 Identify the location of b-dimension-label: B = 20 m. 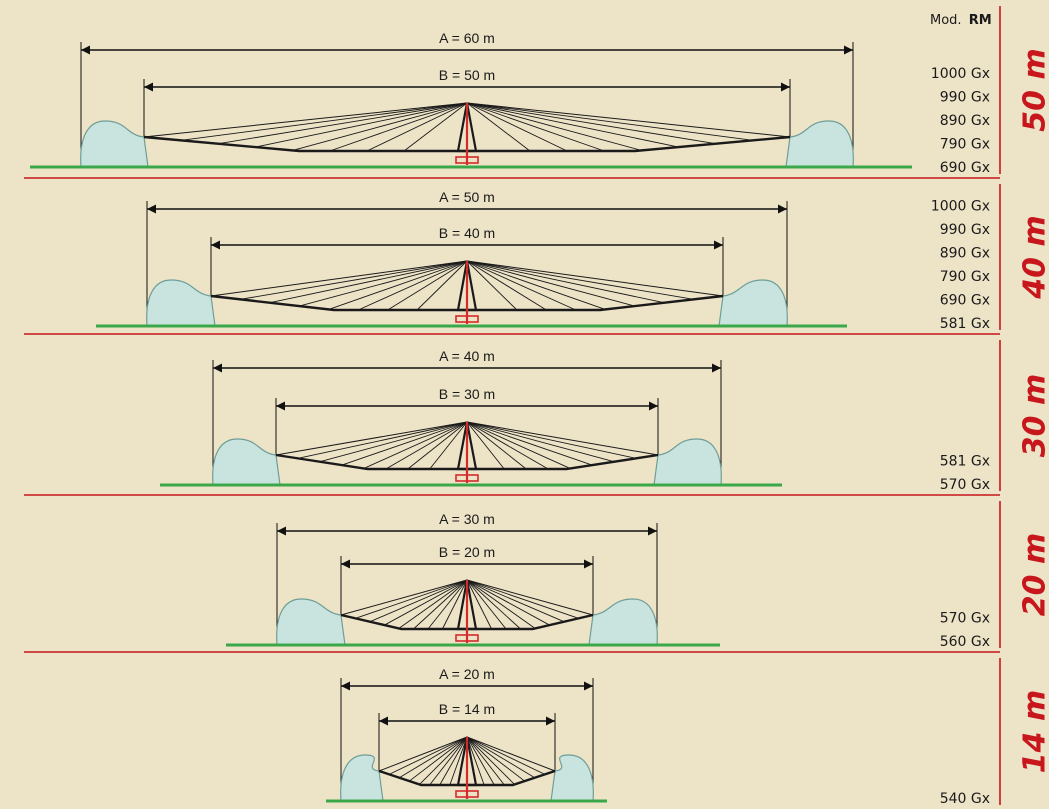
(467, 552).